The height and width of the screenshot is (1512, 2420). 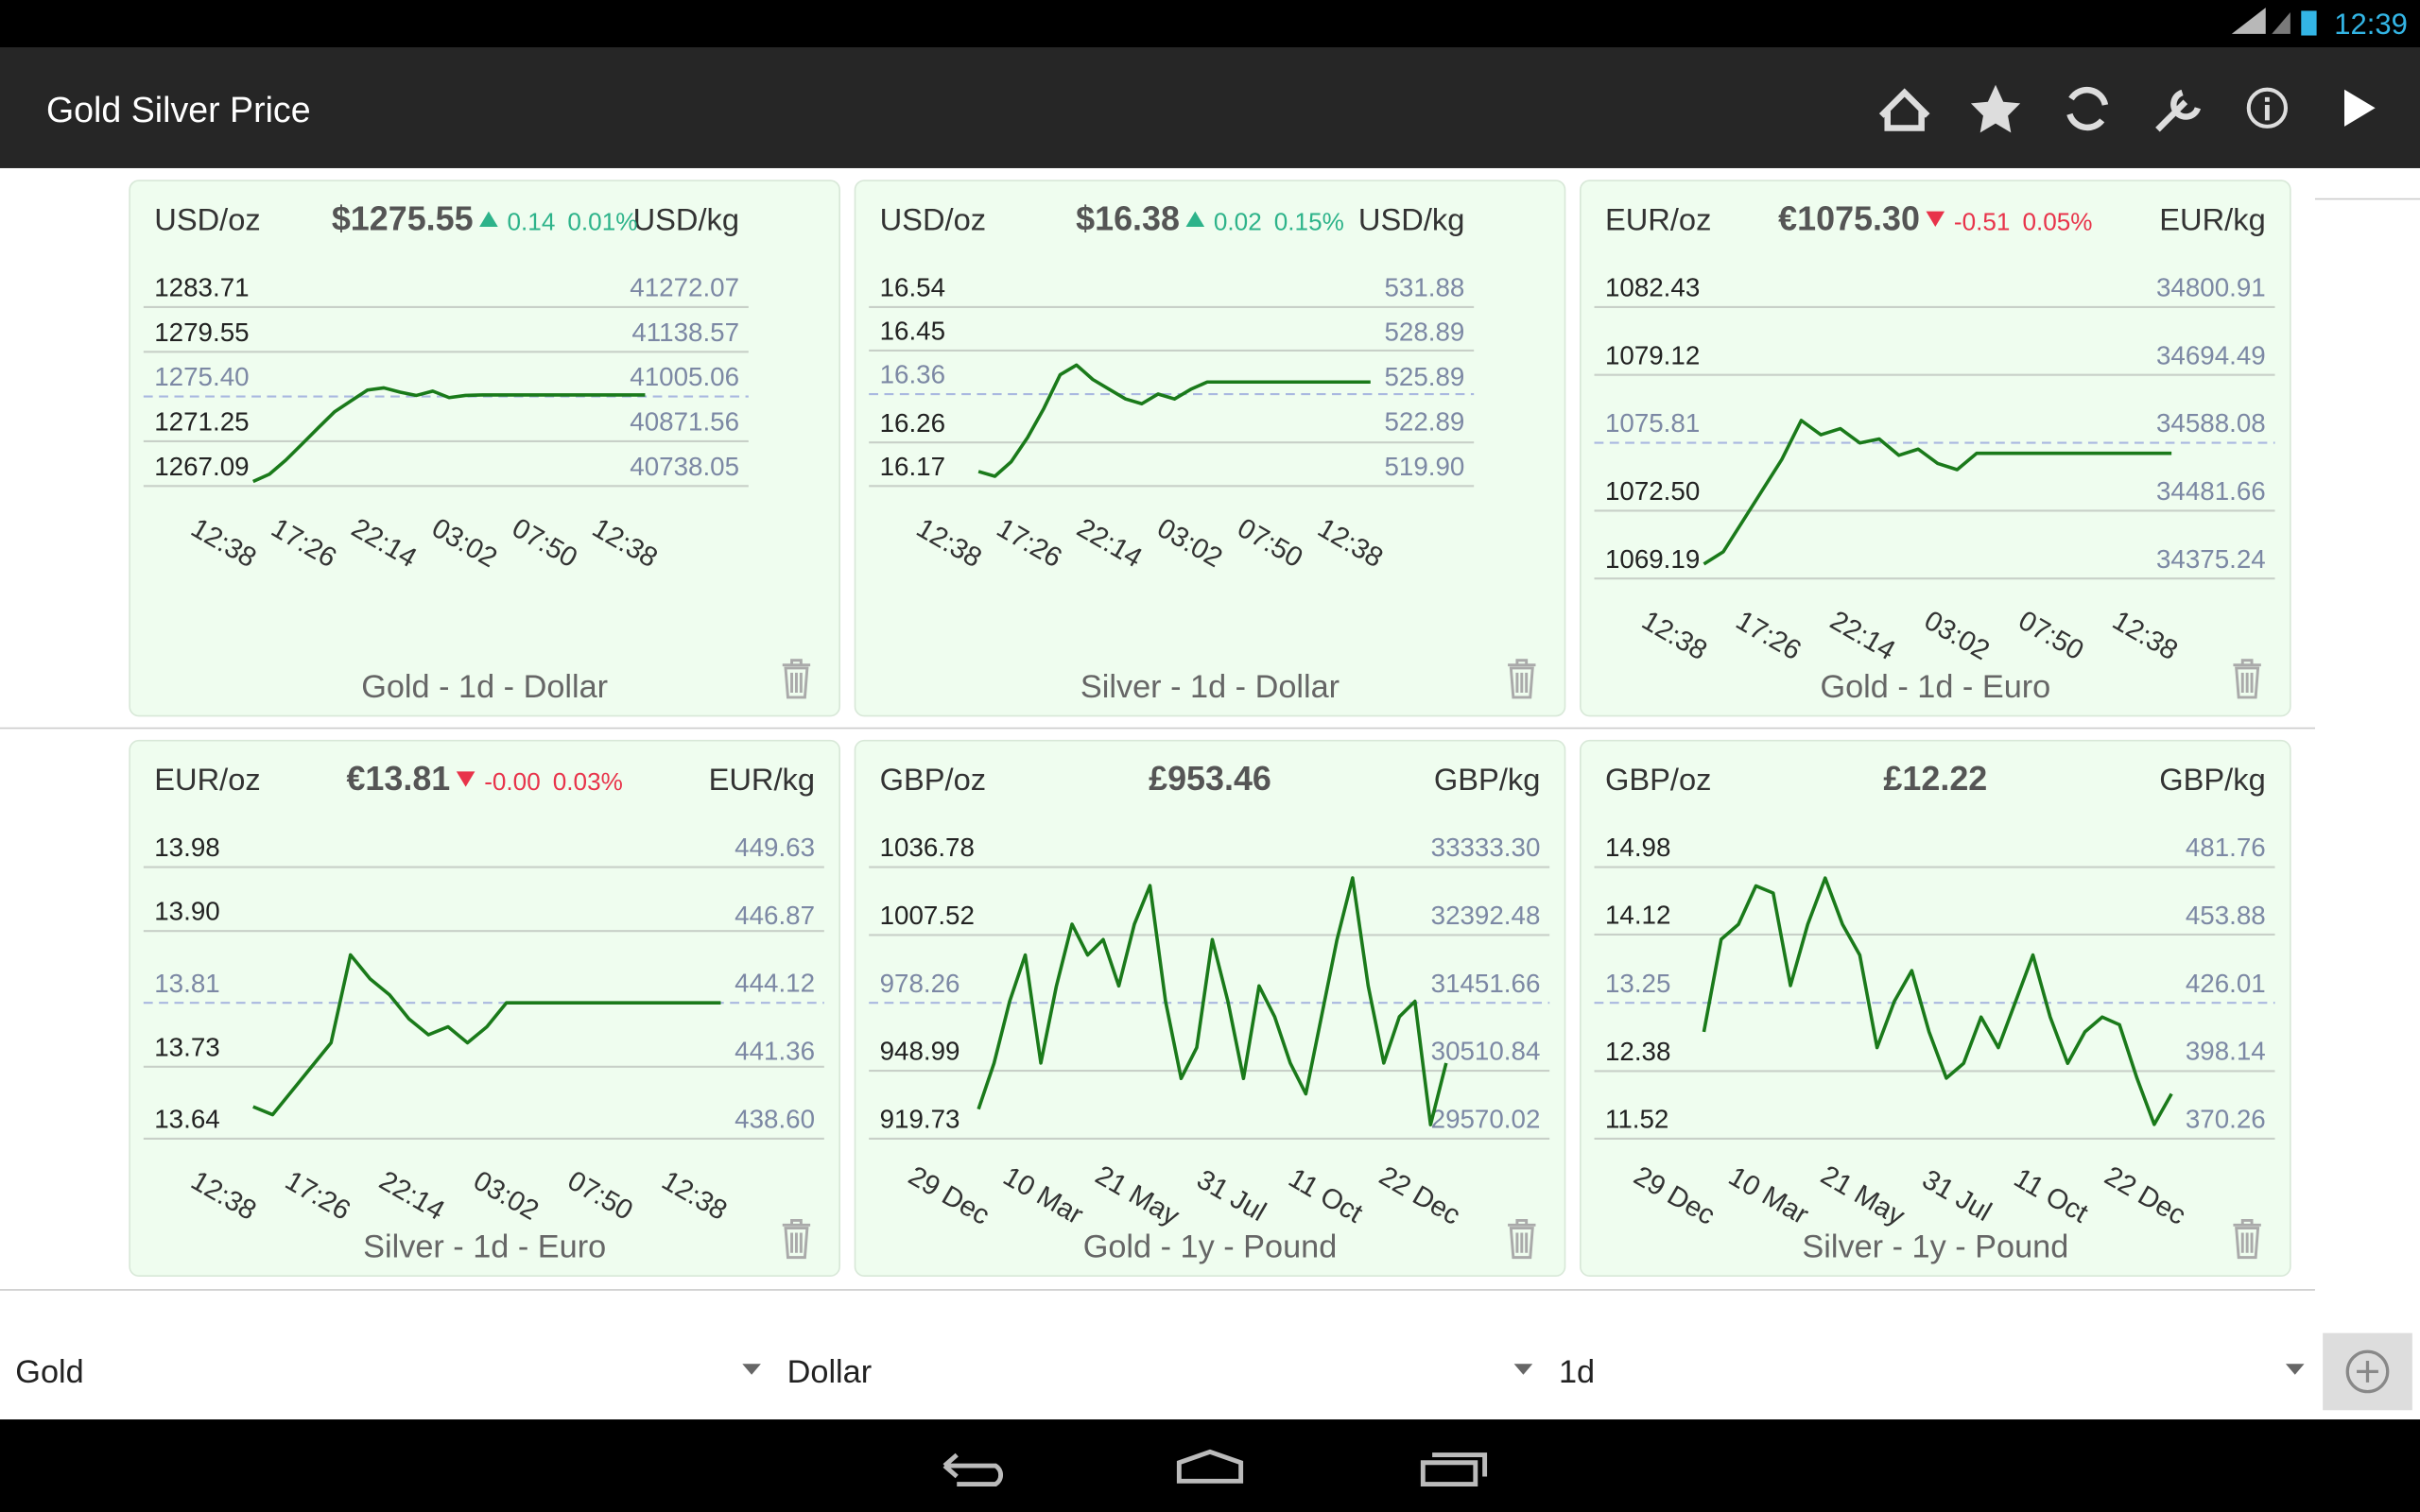 I want to click on period-selector: 1d, so click(x=1577, y=1372).